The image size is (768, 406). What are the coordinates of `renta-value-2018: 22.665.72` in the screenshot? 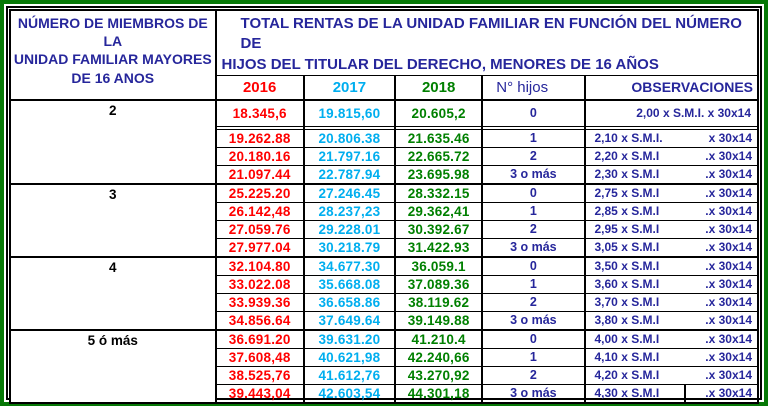 It's located at (439, 156).